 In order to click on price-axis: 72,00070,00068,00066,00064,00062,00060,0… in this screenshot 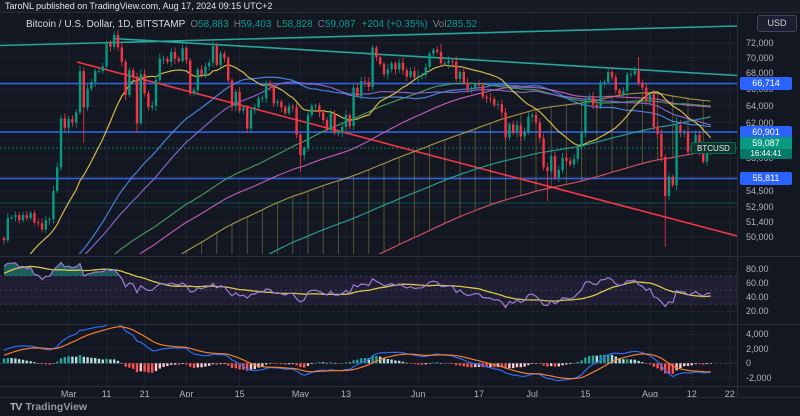, I will do `click(768, 199)`.